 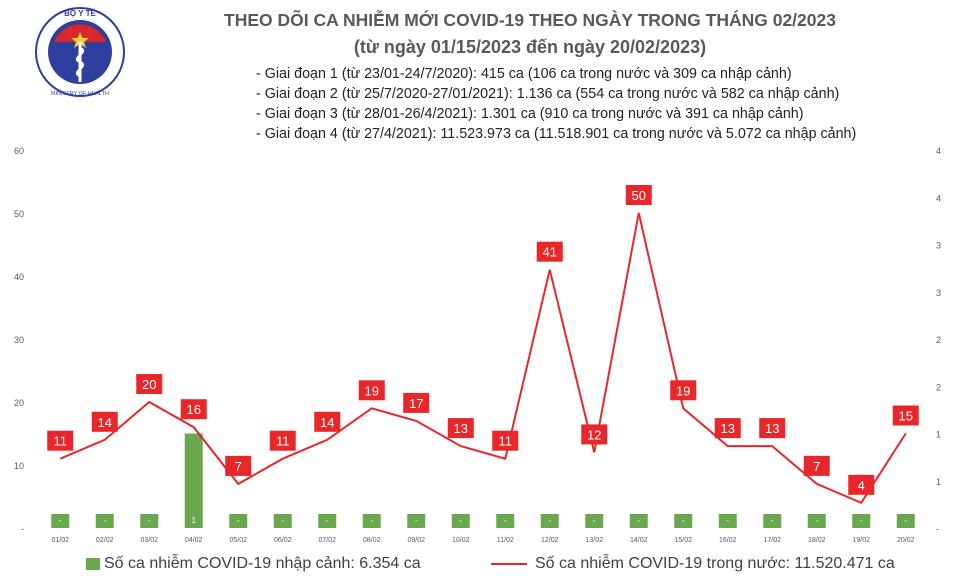 I want to click on legend-item-bar: Số ca nhiễm COVID-19 nhập cảnh: 6.354 ca, so click(x=253, y=564).